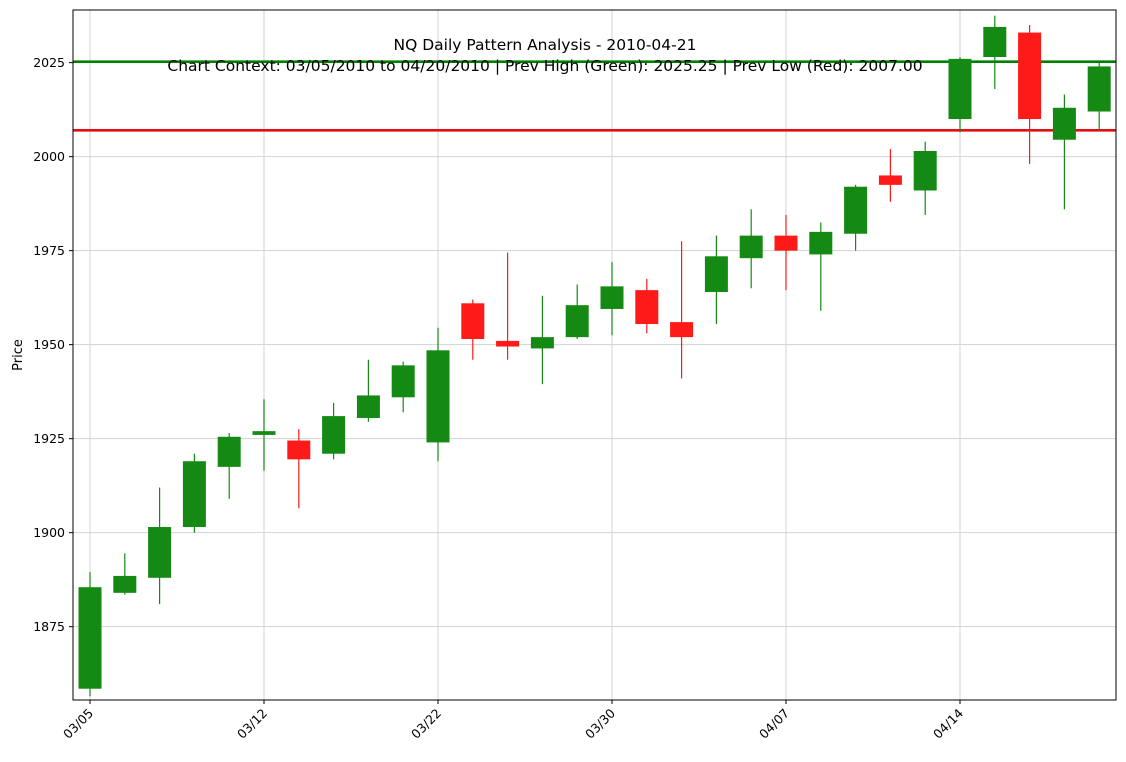 This screenshot has height=762, width=1126. What do you see at coordinates (49, 156) in the screenshot?
I see `y-tick-label: 2000` at bounding box center [49, 156].